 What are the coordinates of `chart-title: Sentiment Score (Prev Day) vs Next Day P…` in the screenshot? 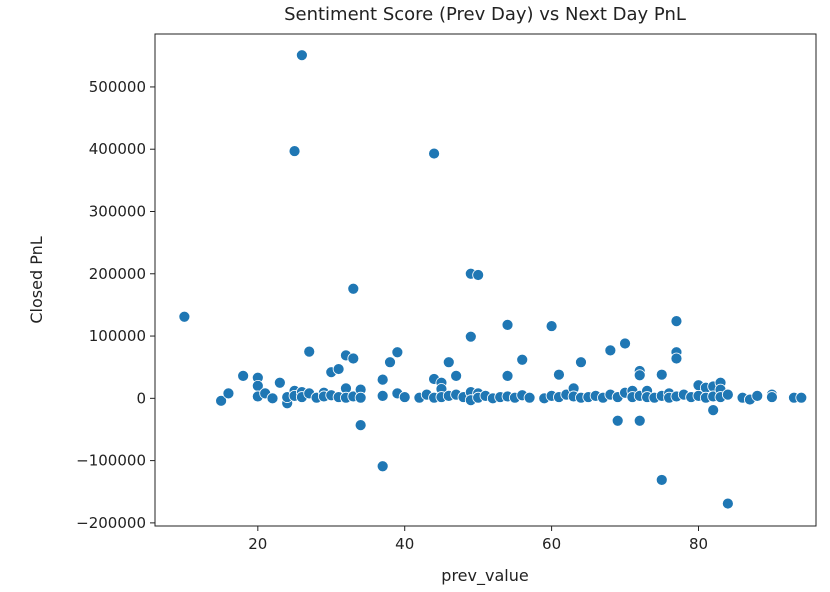 It's located at (485, 14).